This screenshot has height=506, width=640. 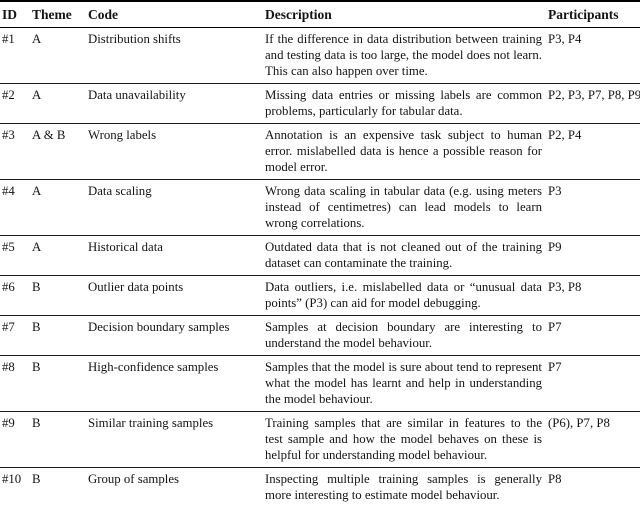 What do you see at coordinates (16, 255) in the screenshot?
I see `id-cell: #5` at bounding box center [16, 255].